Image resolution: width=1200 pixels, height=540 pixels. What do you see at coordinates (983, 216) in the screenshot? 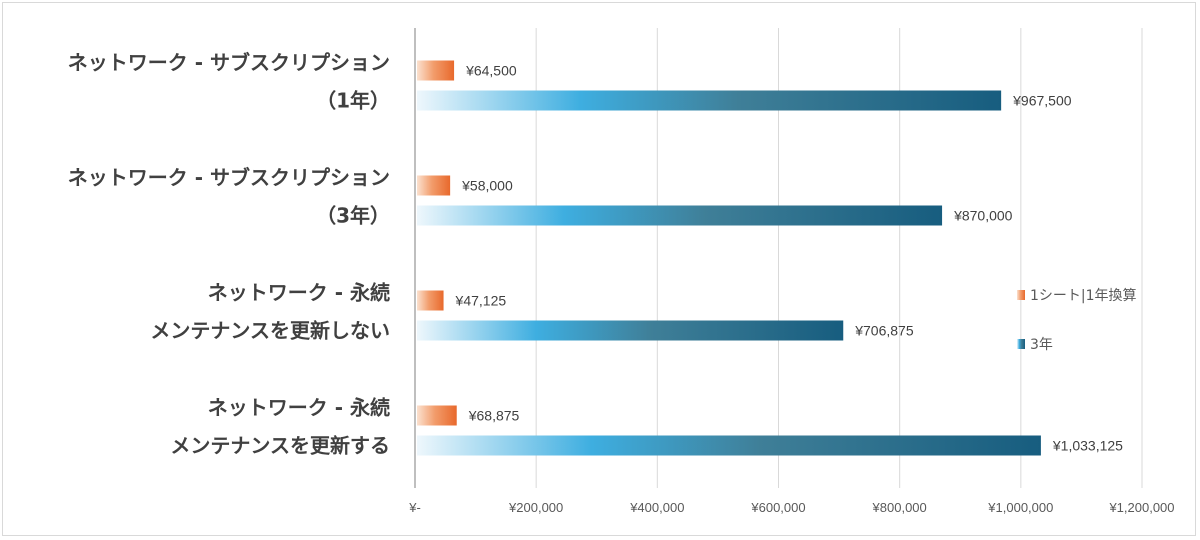
I see `data-label: ¥870,000` at bounding box center [983, 216].